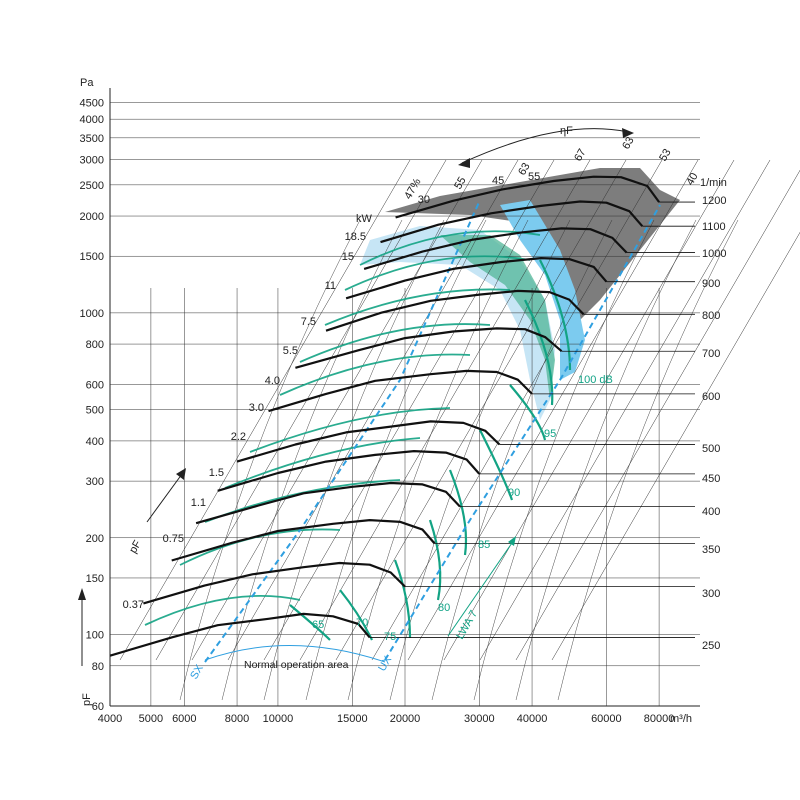  What do you see at coordinates (385, 664) in the screenshot?
I see `ux-label: UX` at bounding box center [385, 664].